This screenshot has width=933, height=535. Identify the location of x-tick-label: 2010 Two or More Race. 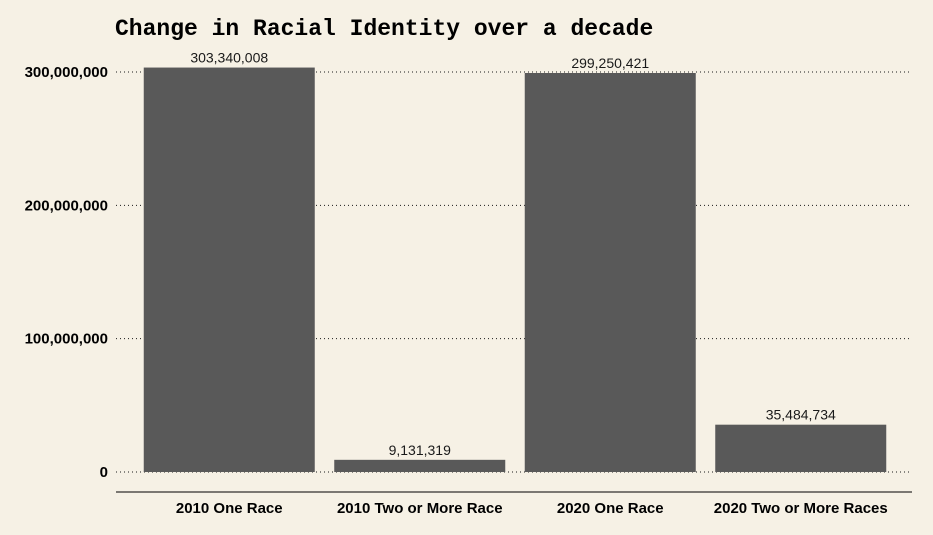
(420, 508).